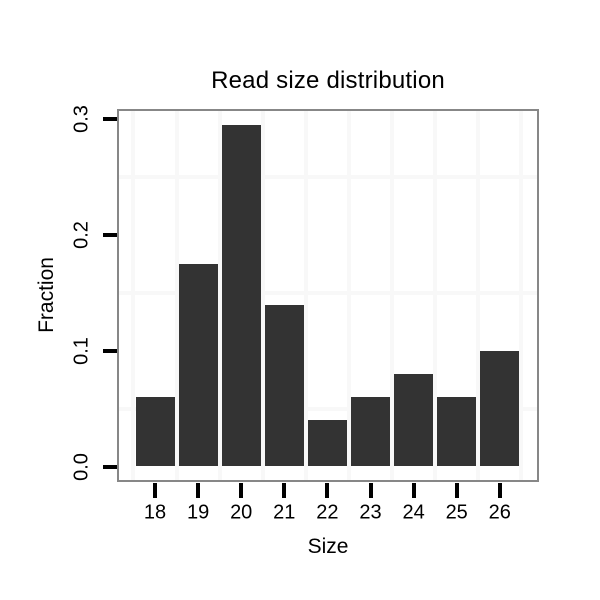 The height and width of the screenshot is (600, 600). Describe the element at coordinates (370, 512) in the screenshot. I see `x-tick-label: 23` at that location.